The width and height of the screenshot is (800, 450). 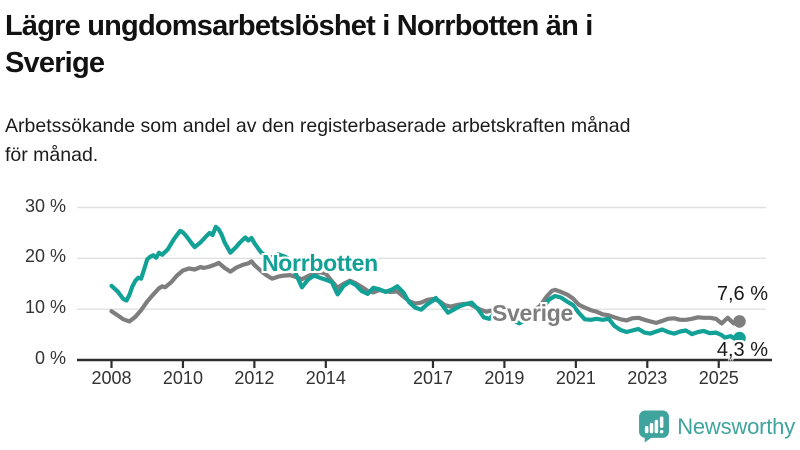 I want to click on x-axis-tick-label: 2019, so click(x=504, y=378).